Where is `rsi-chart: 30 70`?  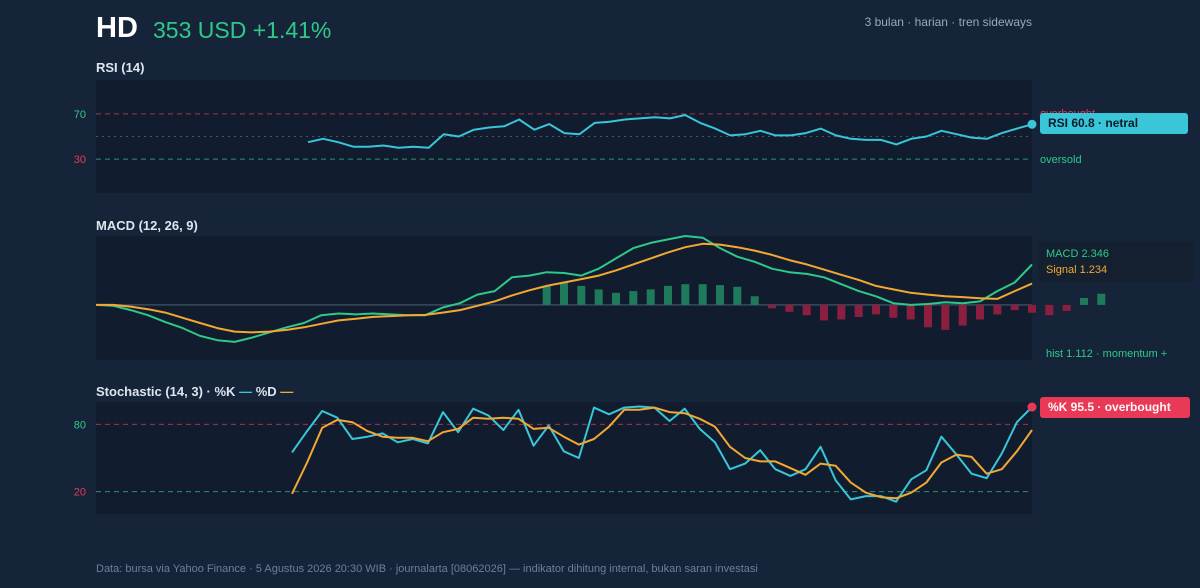
rsi-chart: 30 70 is located at coordinates (555, 137).